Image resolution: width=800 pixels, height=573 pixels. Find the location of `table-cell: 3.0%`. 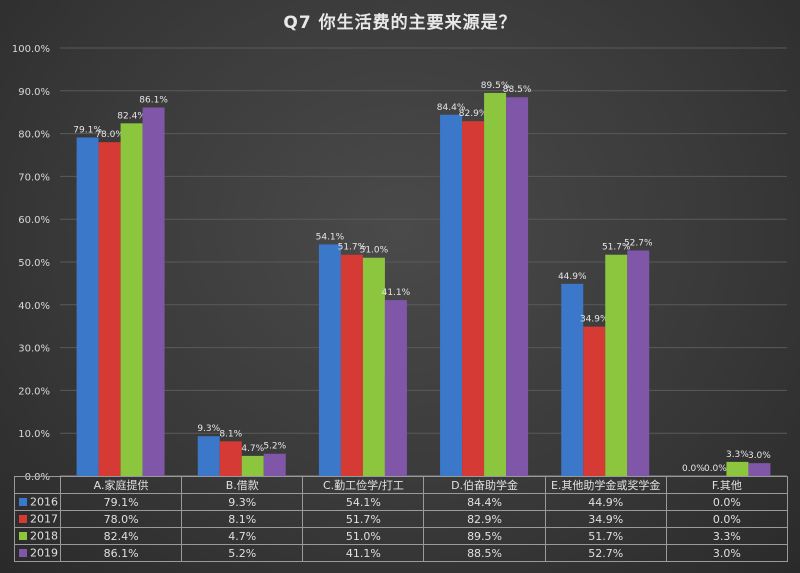

table-cell: 3.0% is located at coordinates (726, 553).